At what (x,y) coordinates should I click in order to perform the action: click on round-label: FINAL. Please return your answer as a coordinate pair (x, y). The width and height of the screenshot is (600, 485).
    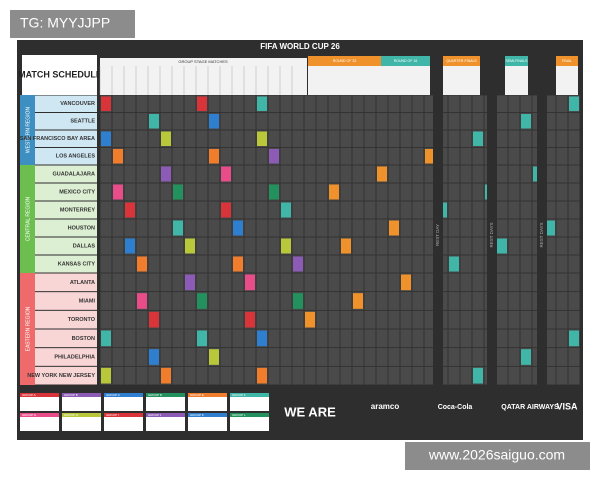
    Looking at the image, I should click on (567, 61).